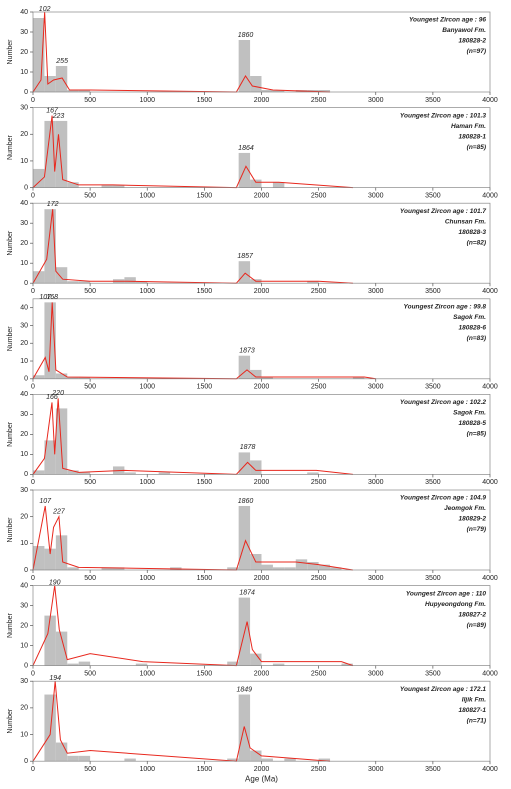  What do you see at coordinates (246, 501) in the screenshot?
I see `peak-label: 1860` at bounding box center [246, 501].